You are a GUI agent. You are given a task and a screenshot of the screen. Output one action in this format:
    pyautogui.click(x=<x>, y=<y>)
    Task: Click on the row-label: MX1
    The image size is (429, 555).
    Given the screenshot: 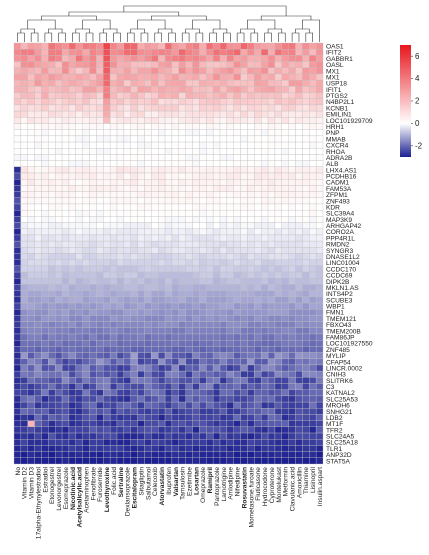 What is the action you would take?
    pyautogui.click(x=333, y=71)
    